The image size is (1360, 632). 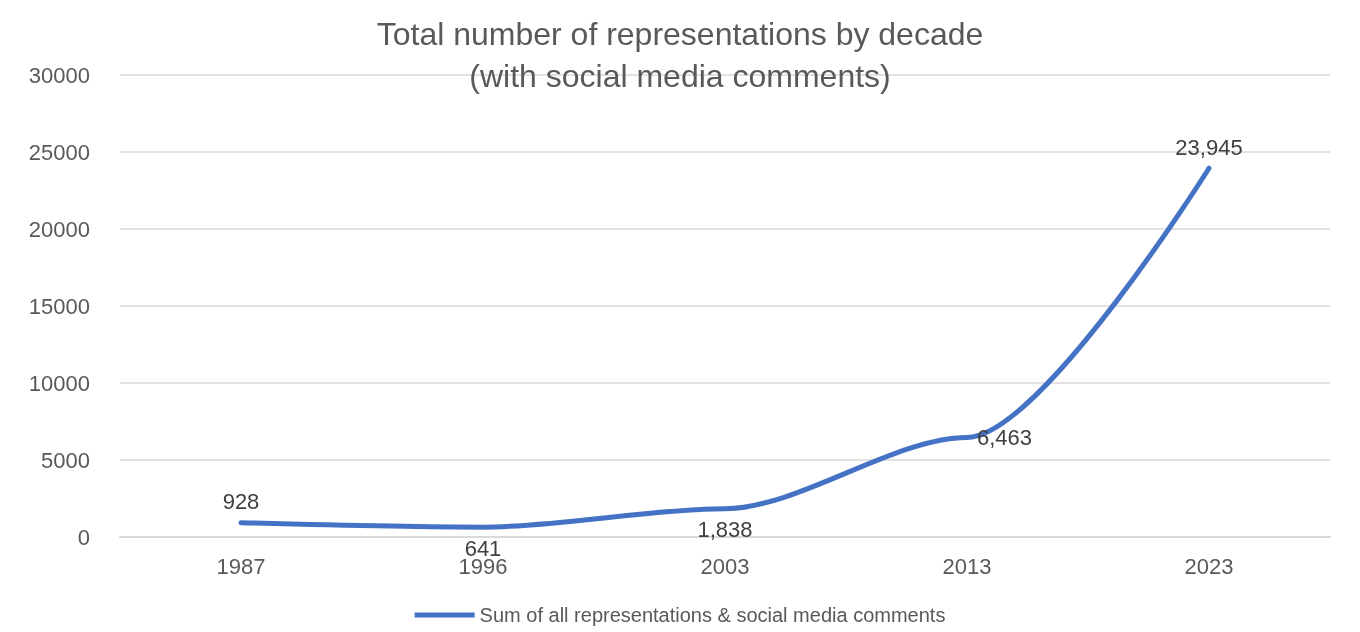 What do you see at coordinates (59, 229) in the screenshot?
I see `y-tick-label: 20000` at bounding box center [59, 229].